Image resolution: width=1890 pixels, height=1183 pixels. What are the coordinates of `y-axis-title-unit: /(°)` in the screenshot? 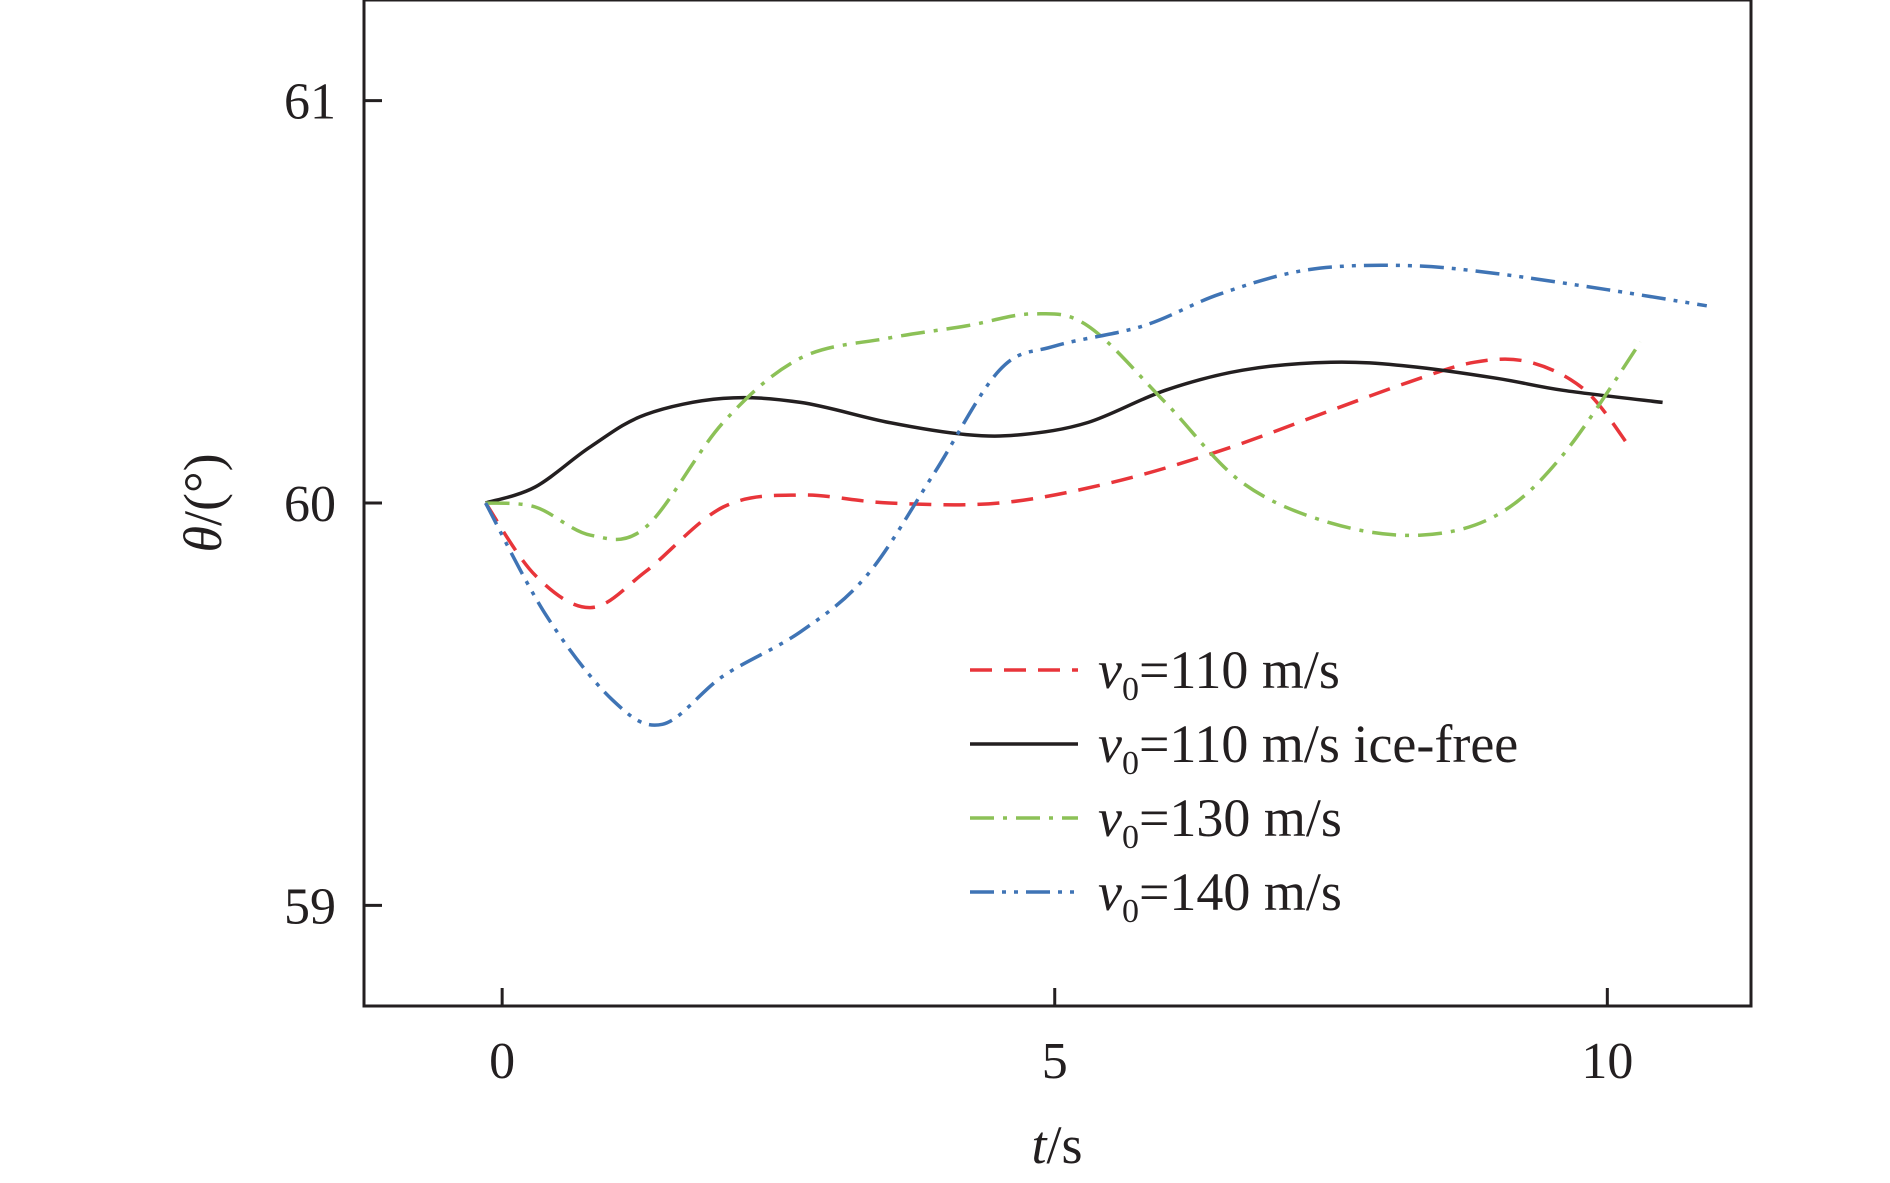 It's located at (203, 489).